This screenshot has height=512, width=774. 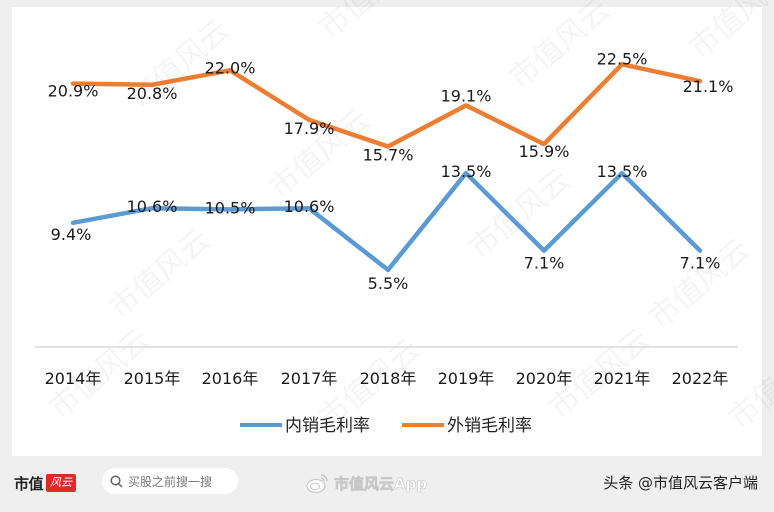 I want to click on data-label: 10.5%, so click(x=230, y=207).